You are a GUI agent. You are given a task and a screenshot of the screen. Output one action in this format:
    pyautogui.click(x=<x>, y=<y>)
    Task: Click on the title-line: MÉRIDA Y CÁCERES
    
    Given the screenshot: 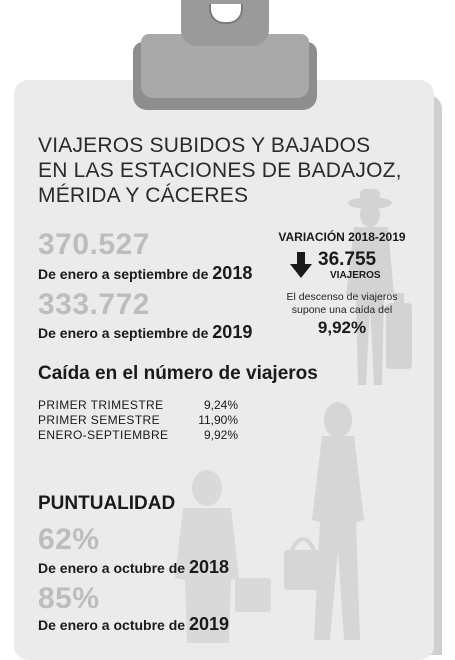 What is the action you would take?
    pyautogui.click(x=143, y=195)
    